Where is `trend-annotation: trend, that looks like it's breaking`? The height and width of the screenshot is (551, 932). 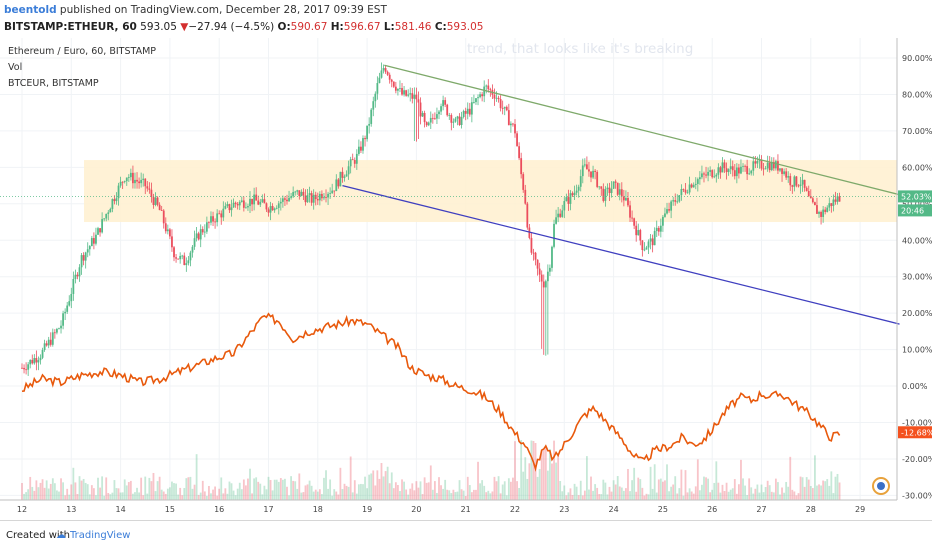 trend-annotation: trend, that looks like it's breaking is located at coordinates (580, 49).